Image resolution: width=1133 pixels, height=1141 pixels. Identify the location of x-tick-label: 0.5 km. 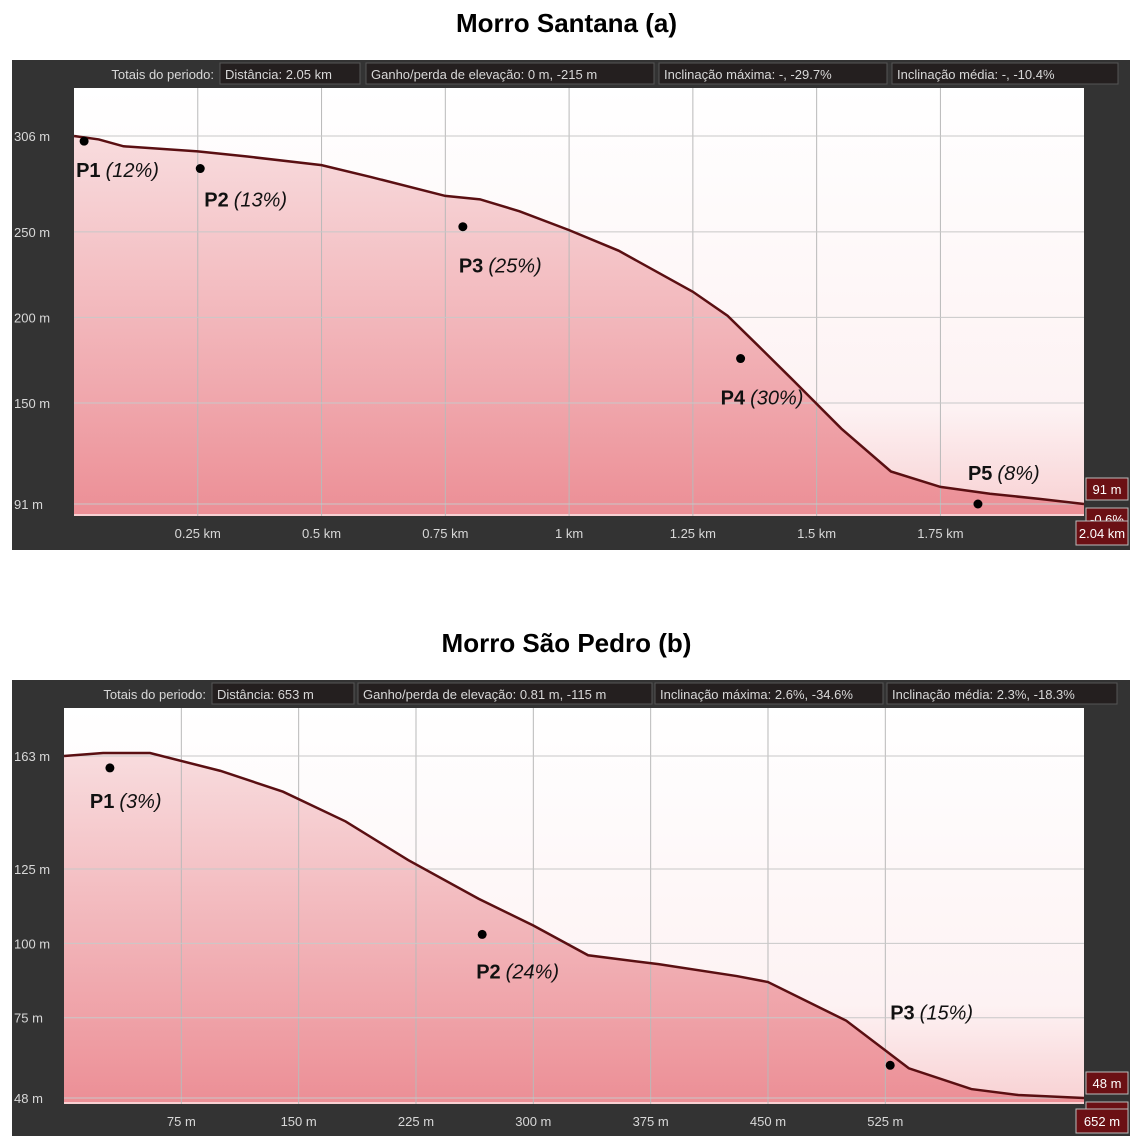
(321, 533).